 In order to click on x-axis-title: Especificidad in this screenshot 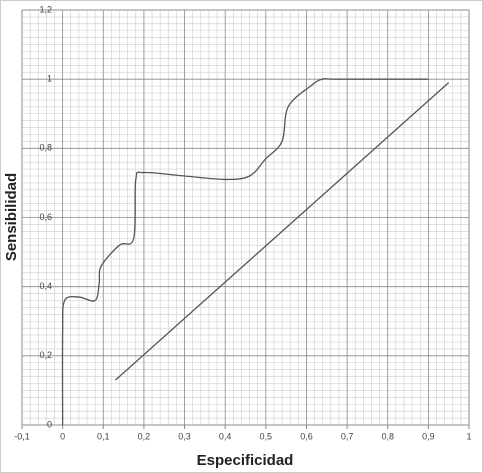, I will do `click(245, 460)`.